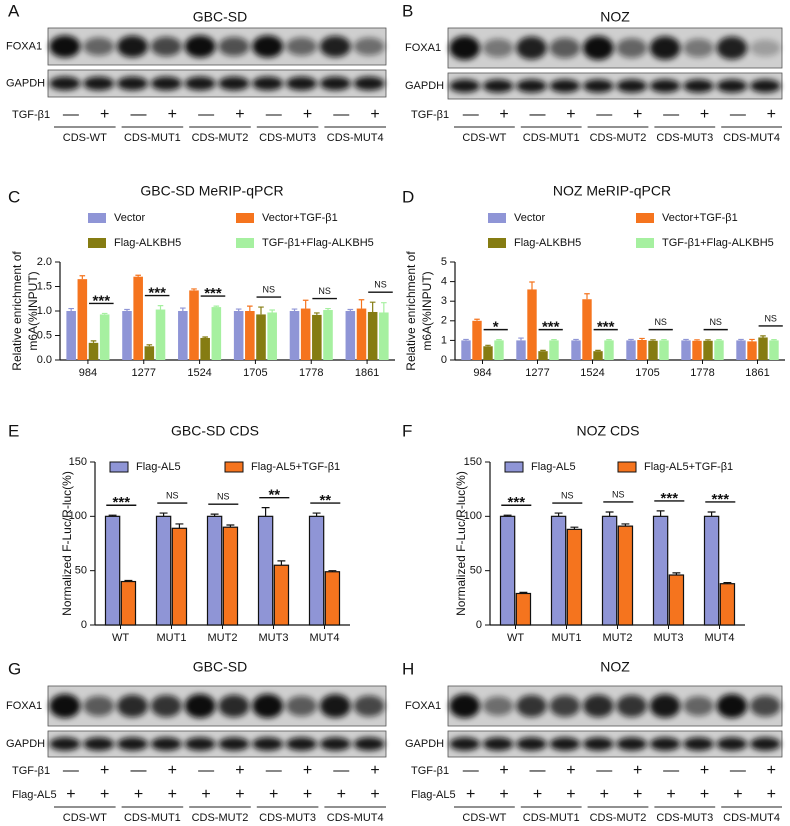 The height and width of the screenshot is (826, 790). Describe the element at coordinates (287, 818) in the screenshot. I see `group-label: CDS-MUT3` at that location.